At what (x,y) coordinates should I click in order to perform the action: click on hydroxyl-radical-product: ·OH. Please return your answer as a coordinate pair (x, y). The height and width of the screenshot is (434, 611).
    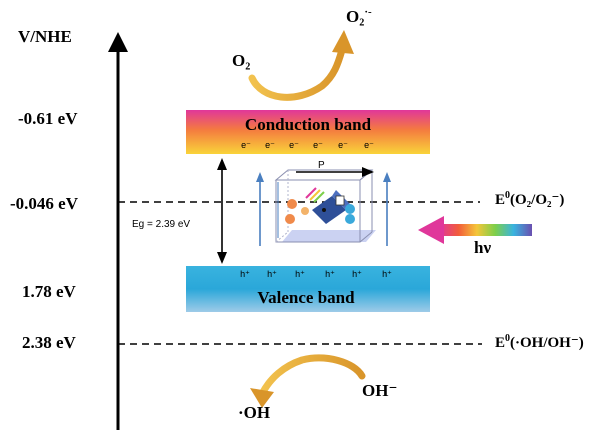
    Looking at the image, I should click on (254, 412).